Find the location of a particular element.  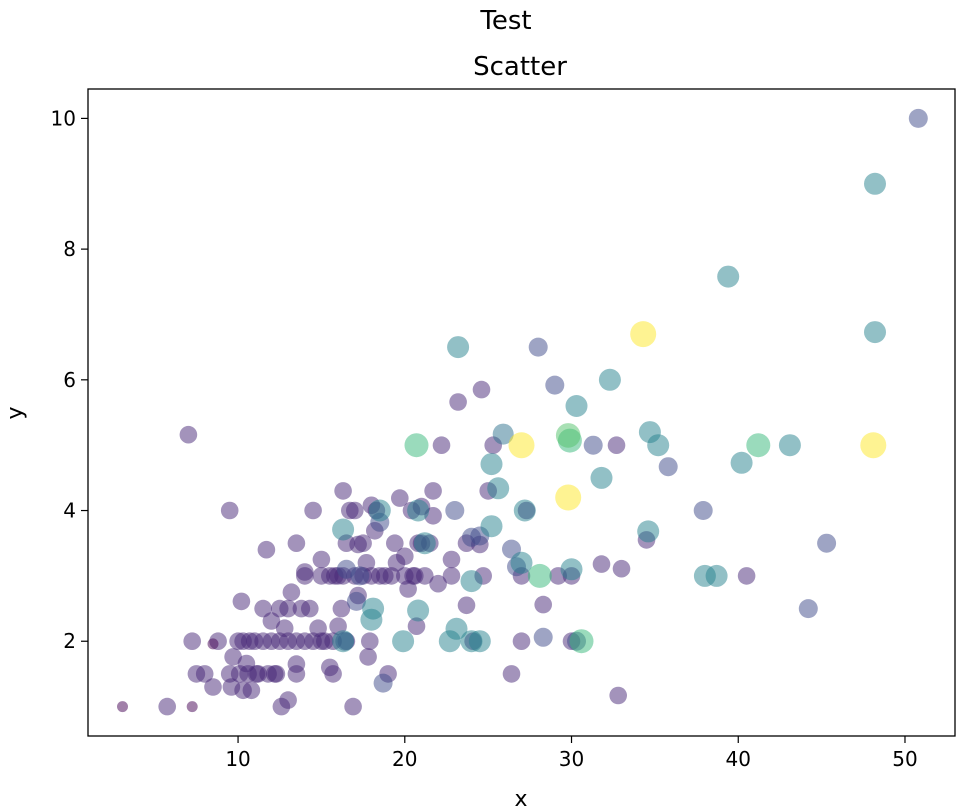

y-axis-ticks: 2 4 6 8 10 is located at coordinates (69, 379).